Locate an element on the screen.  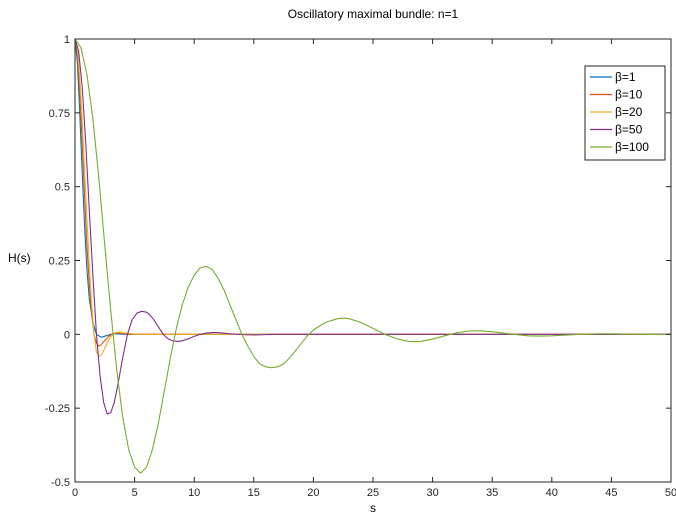
legend-box is located at coordinates (625, 113).